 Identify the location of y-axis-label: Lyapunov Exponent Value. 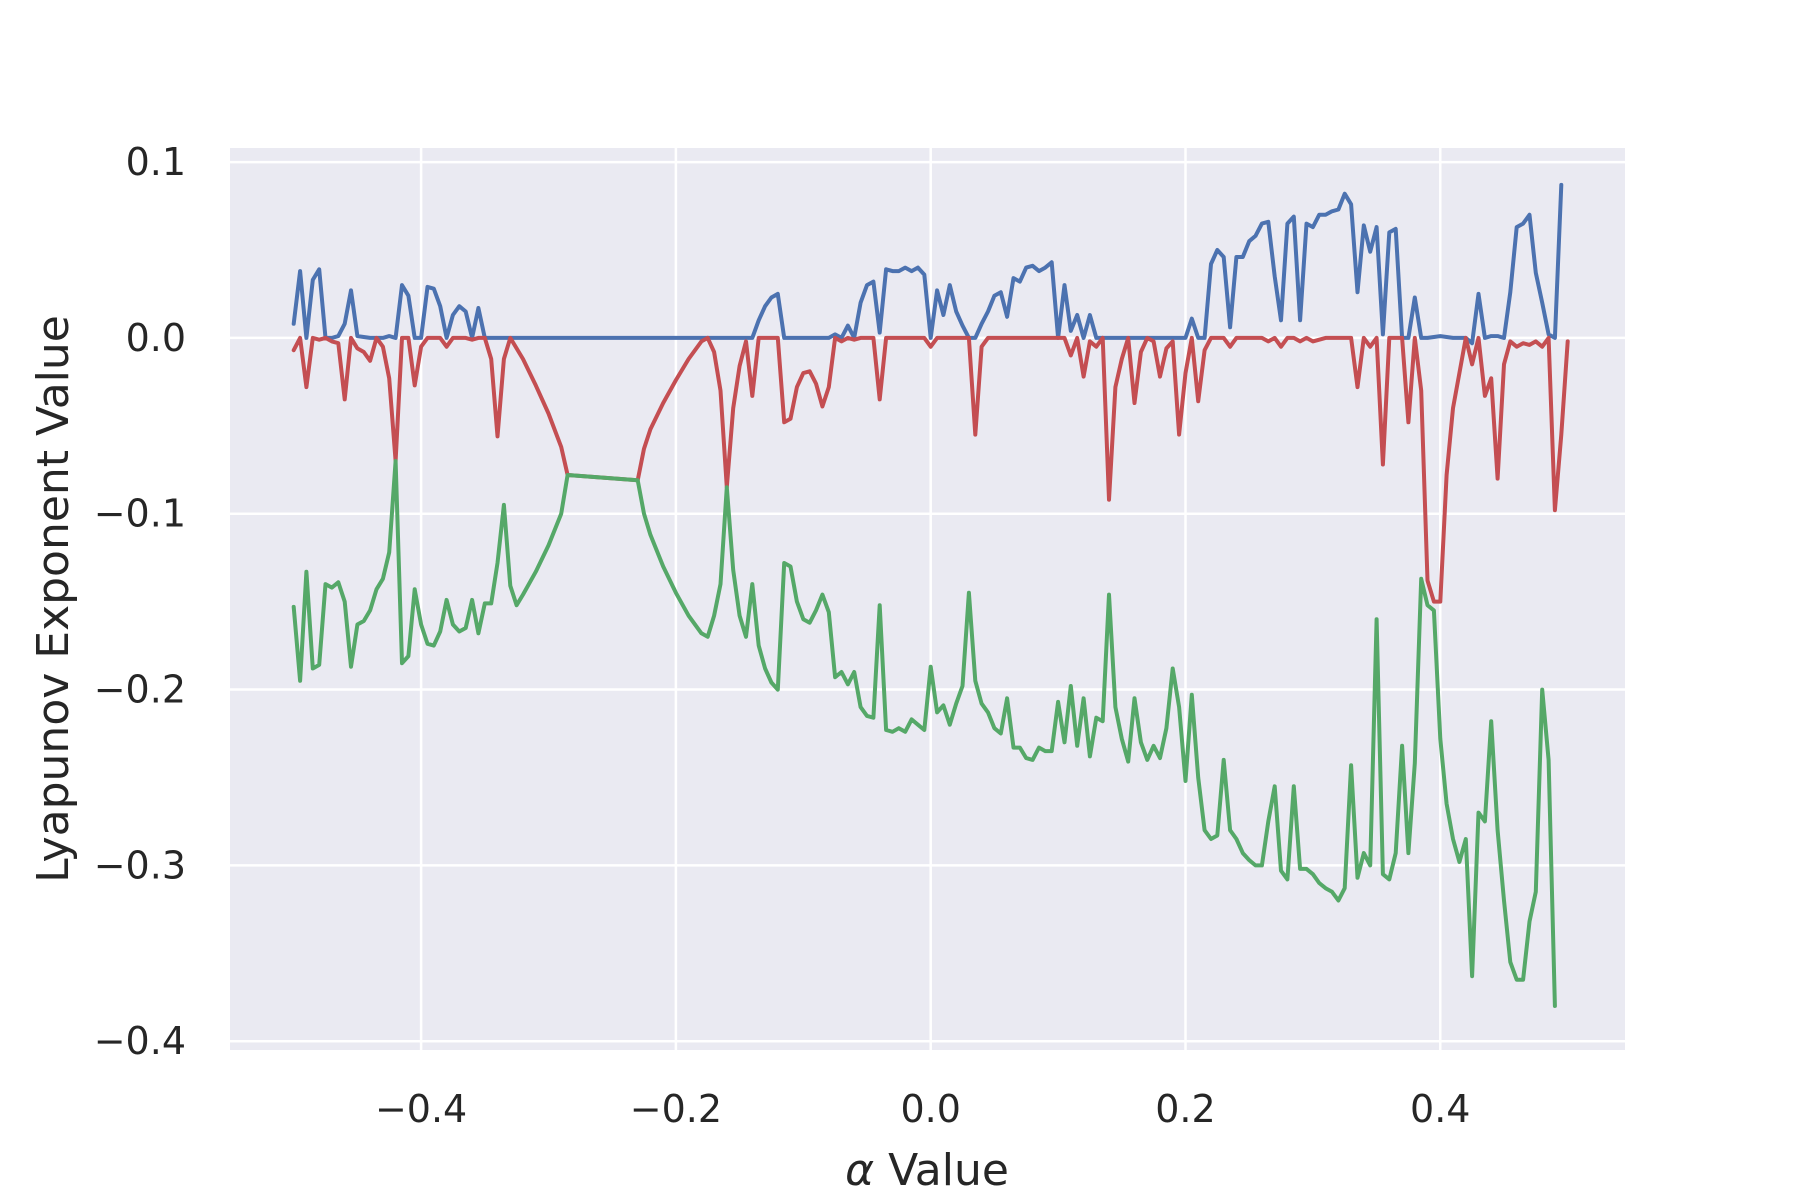
(53, 599).